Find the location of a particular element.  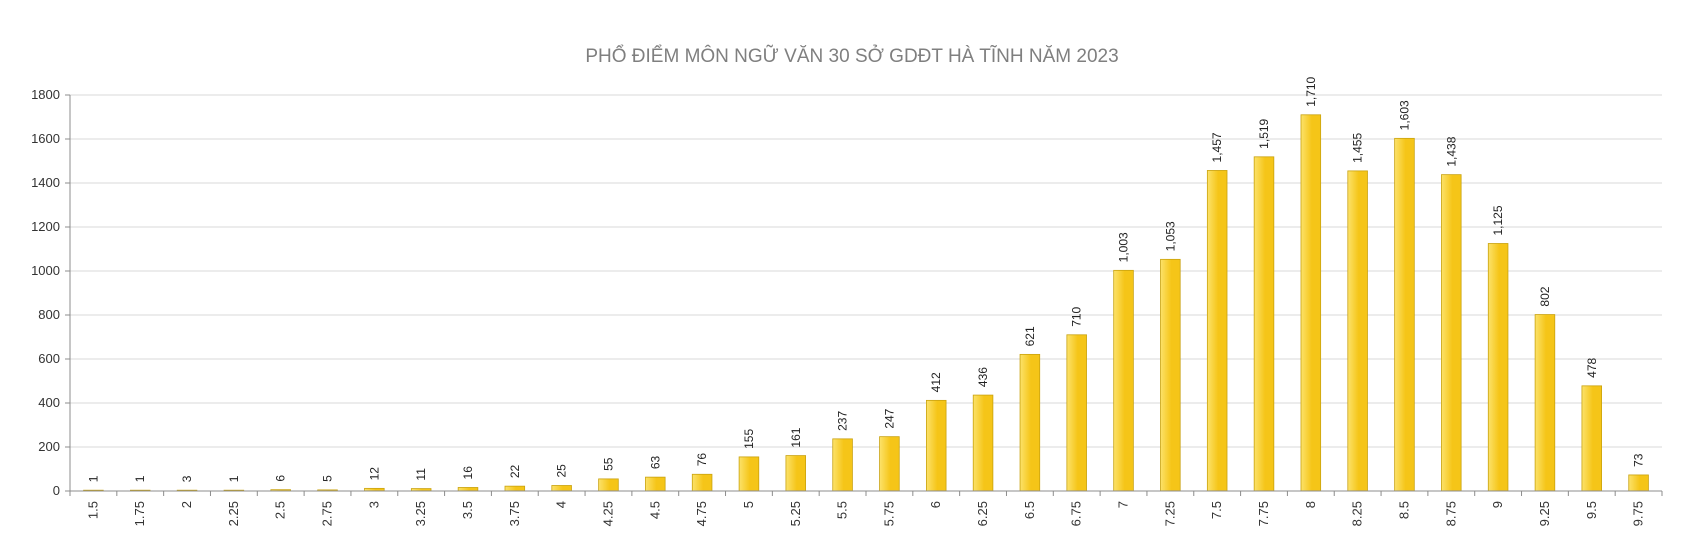

x-tick-label: 6 is located at coordinates (935, 504).